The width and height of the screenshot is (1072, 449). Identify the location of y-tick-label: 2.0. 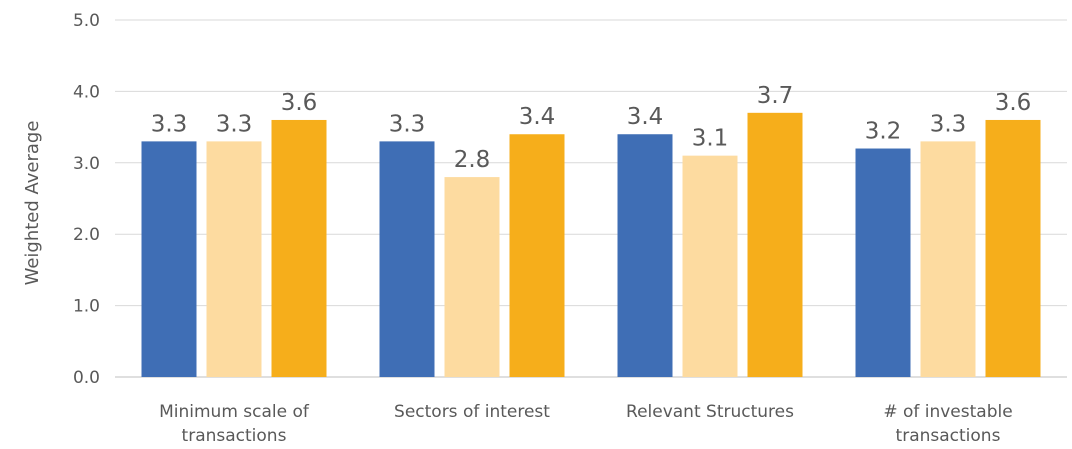
(86, 235).